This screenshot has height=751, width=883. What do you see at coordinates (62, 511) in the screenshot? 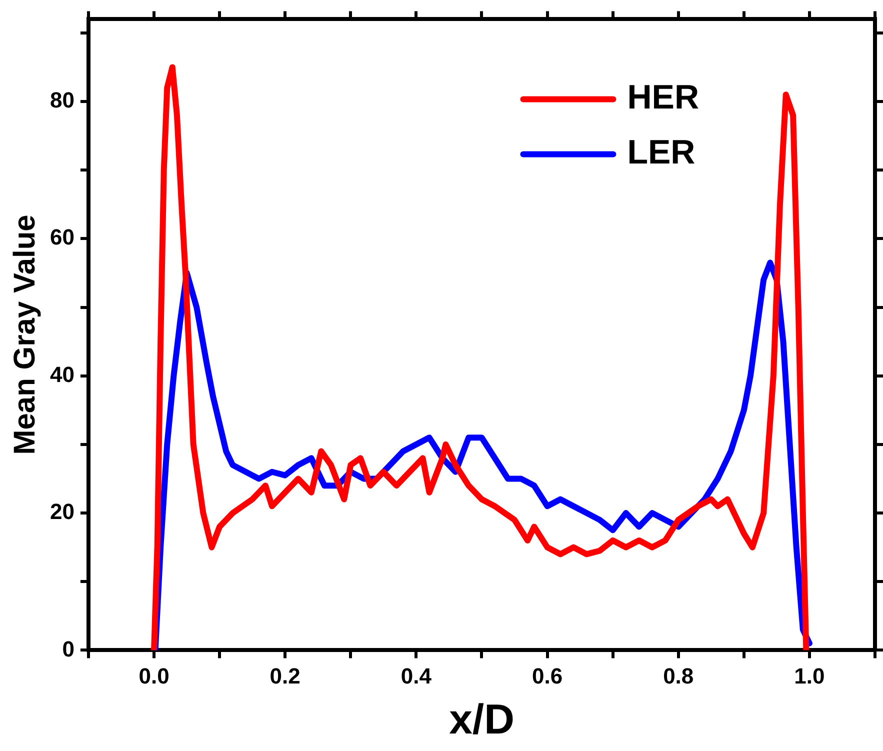
I see `y-tick-label: 20` at bounding box center [62, 511].